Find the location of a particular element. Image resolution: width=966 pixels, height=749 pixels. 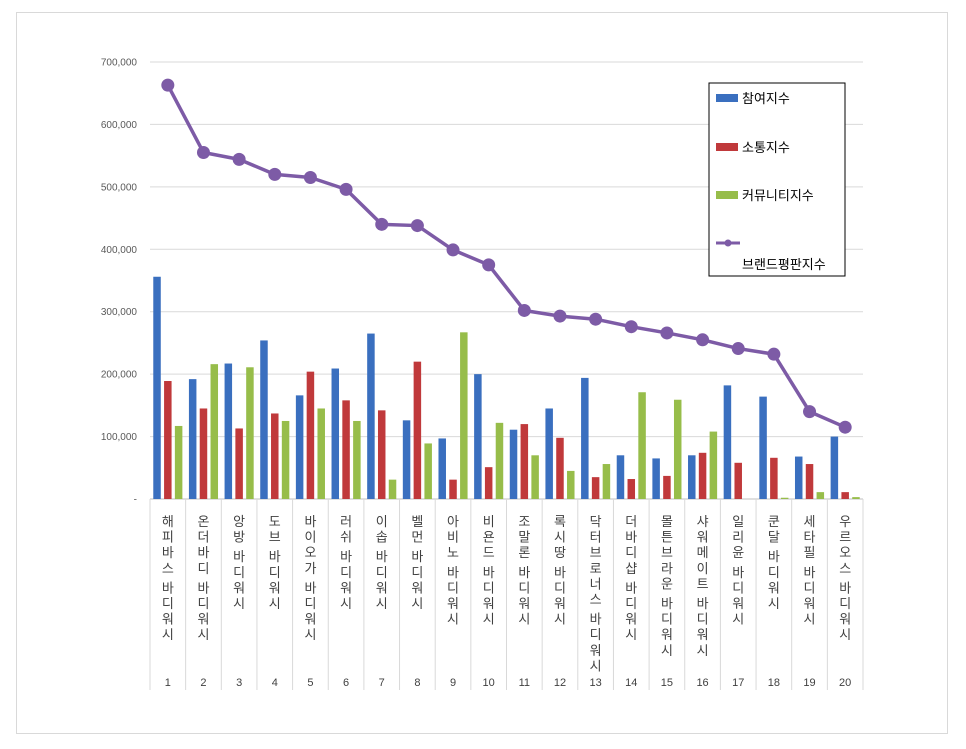

legend-label: 커뮤니티지수 is located at coordinates (778, 196).